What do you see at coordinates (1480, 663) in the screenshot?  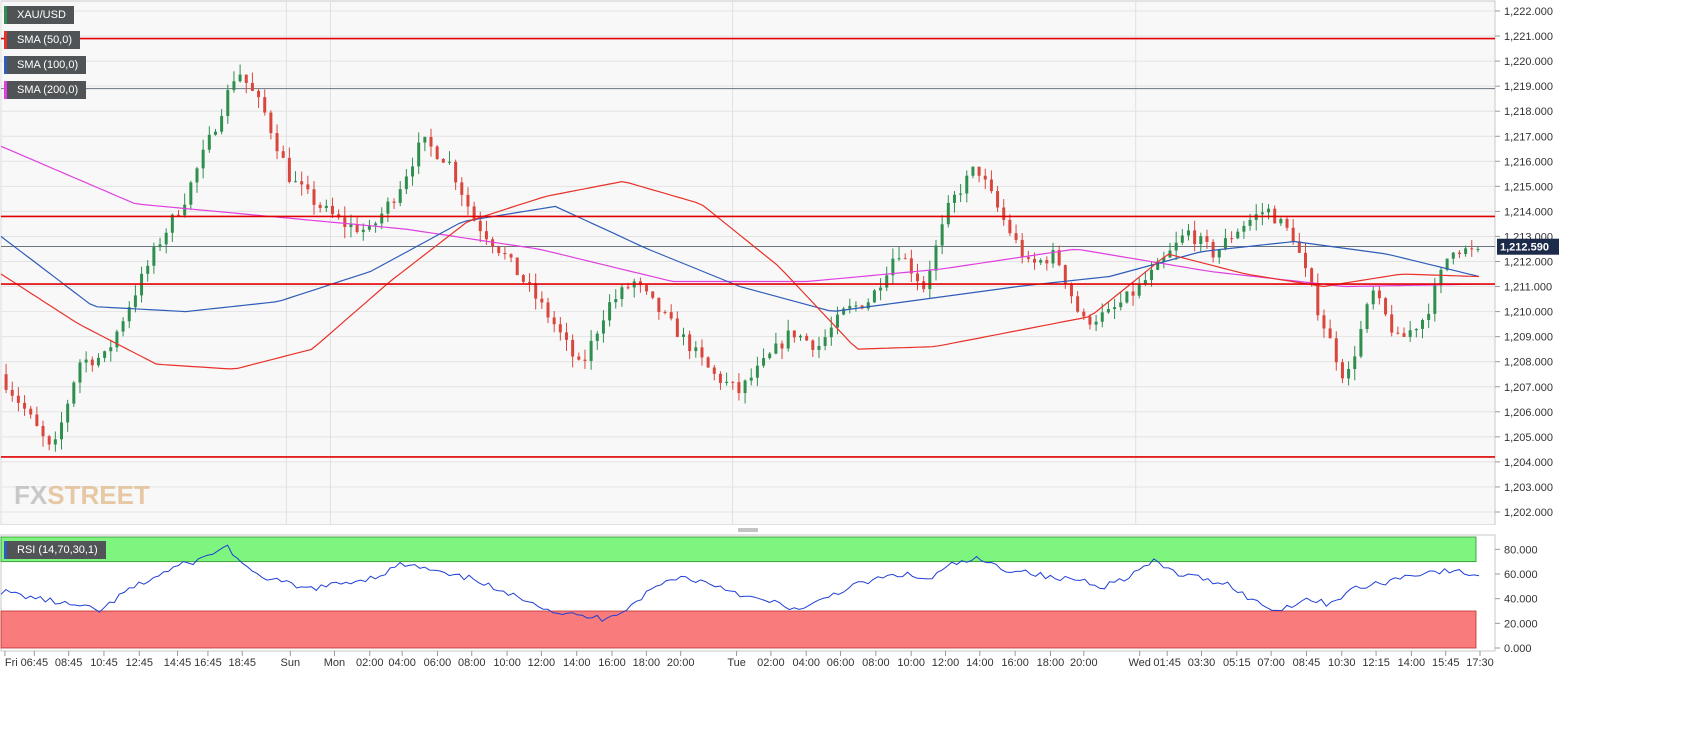 I see `time-tick-label: 17:30` at bounding box center [1480, 663].